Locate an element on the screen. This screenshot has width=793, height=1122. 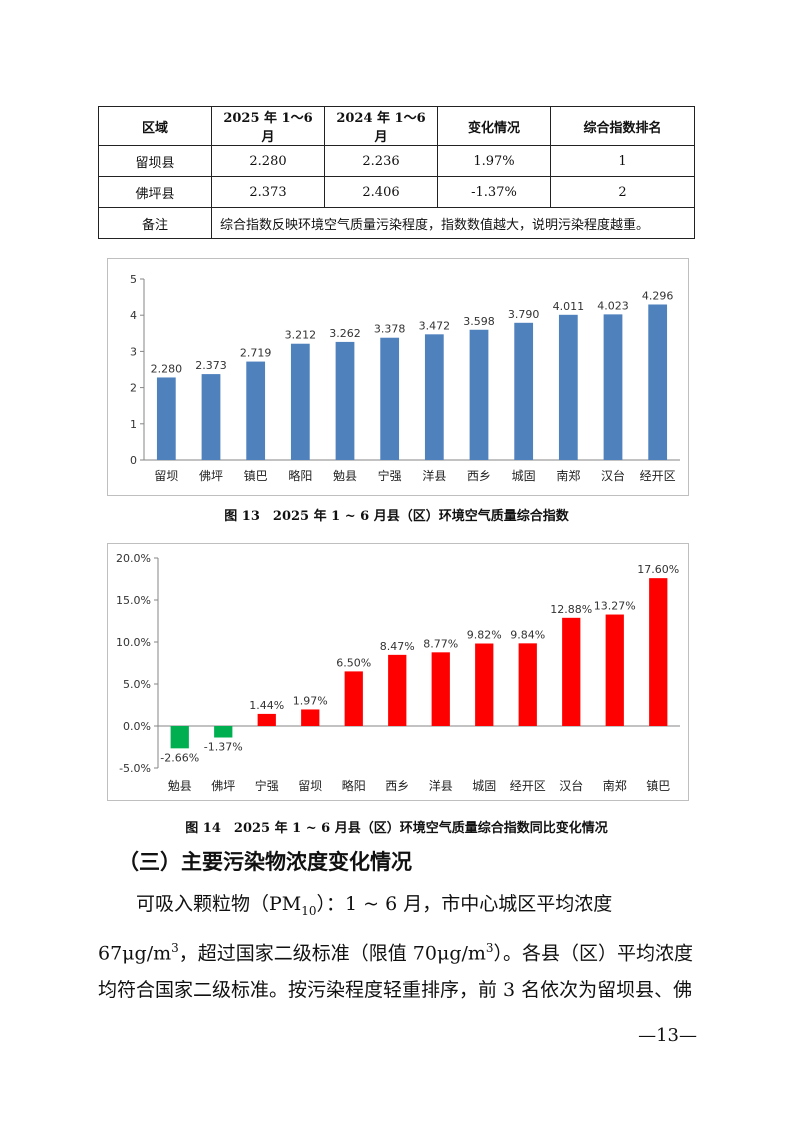
note-text: 综合指数反映环境空气质量污染程度，指数数值越大，说明污染程度越重。 is located at coordinates (453, 223).